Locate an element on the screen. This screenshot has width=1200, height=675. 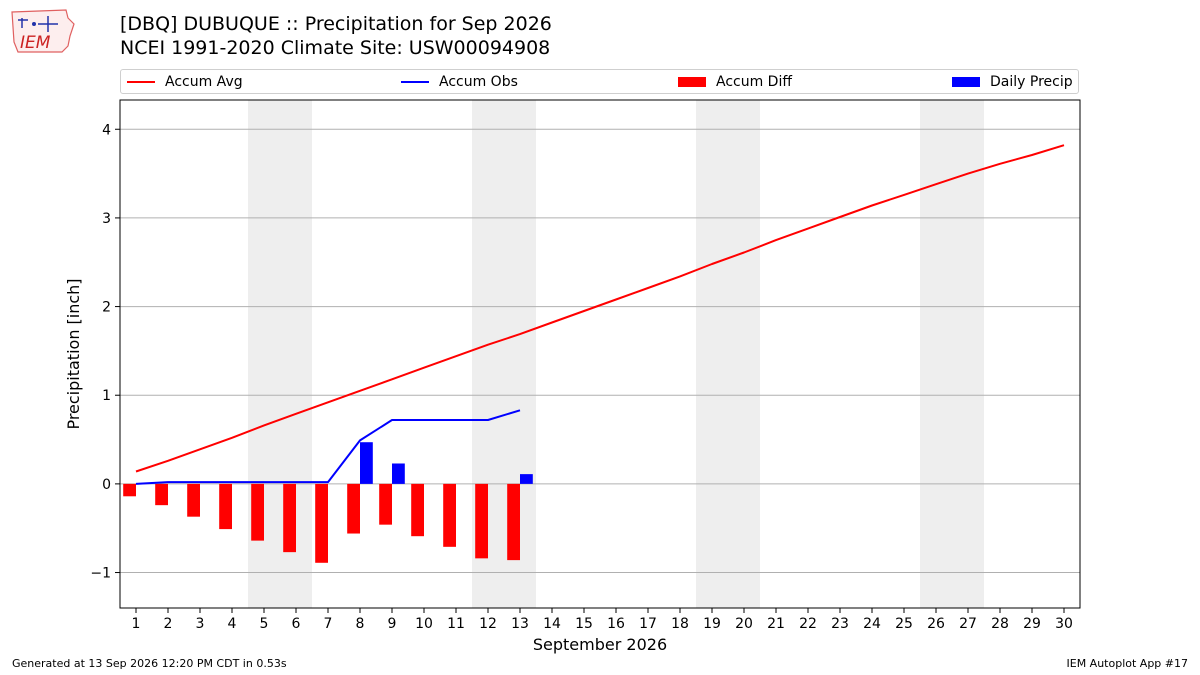
y-tick-label: 2 is located at coordinates (106, 308).